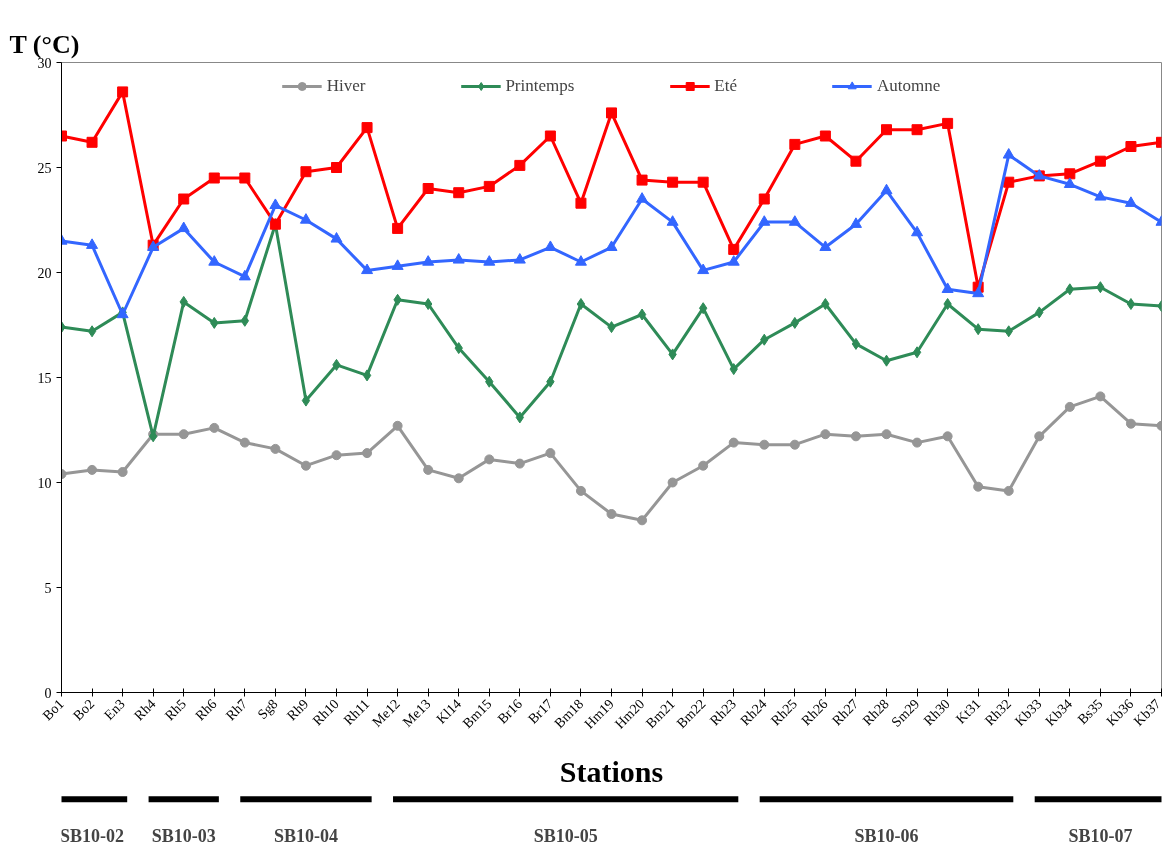 The image size is (1163, 848). I want to click on x-tick-label: Rh5, so click(175, 710).